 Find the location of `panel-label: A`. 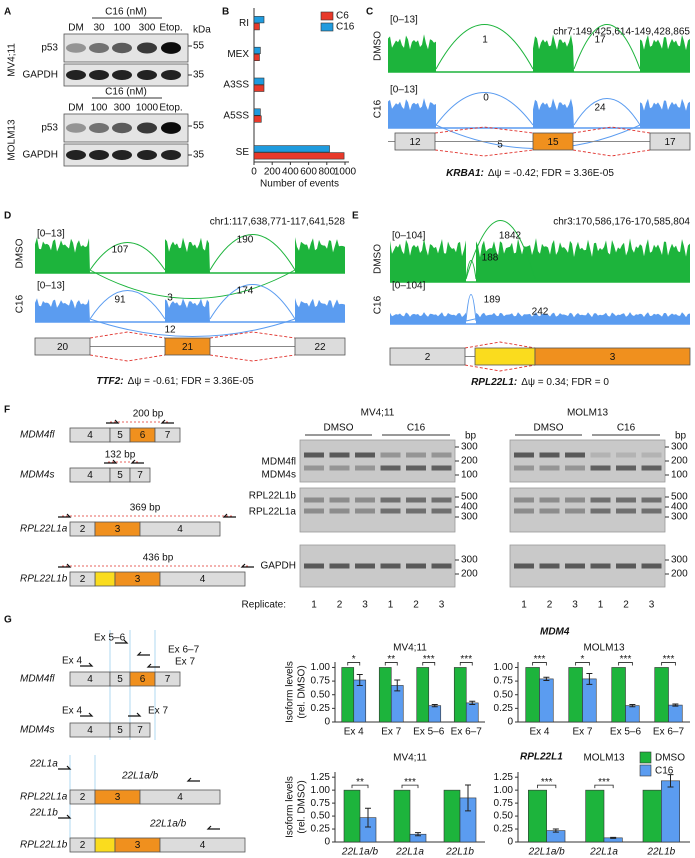

panel-label: A is located at coordinates (7, 12).